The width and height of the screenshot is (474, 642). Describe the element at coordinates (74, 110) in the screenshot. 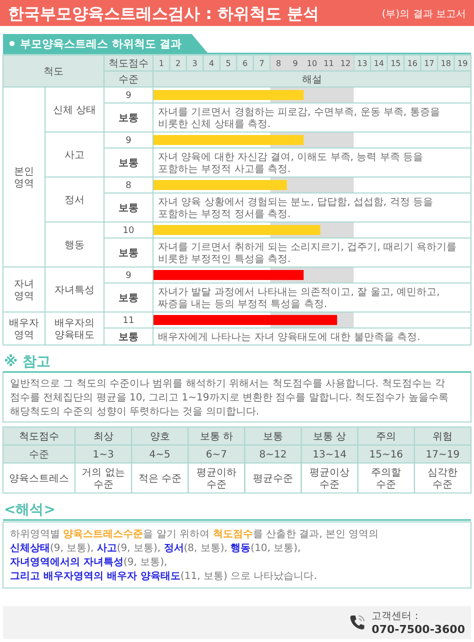

I see `y-tick-label: 신체 상태` at that location.